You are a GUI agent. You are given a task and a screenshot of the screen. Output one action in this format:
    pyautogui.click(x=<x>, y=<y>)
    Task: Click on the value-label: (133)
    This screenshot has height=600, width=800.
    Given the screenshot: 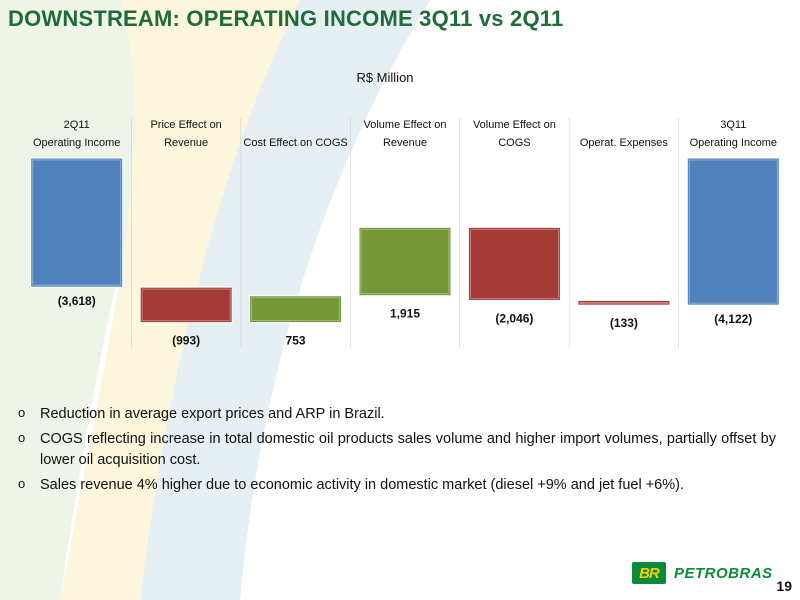 What is the action you would take?
    pyautogui.click(x=624, y=323)
    